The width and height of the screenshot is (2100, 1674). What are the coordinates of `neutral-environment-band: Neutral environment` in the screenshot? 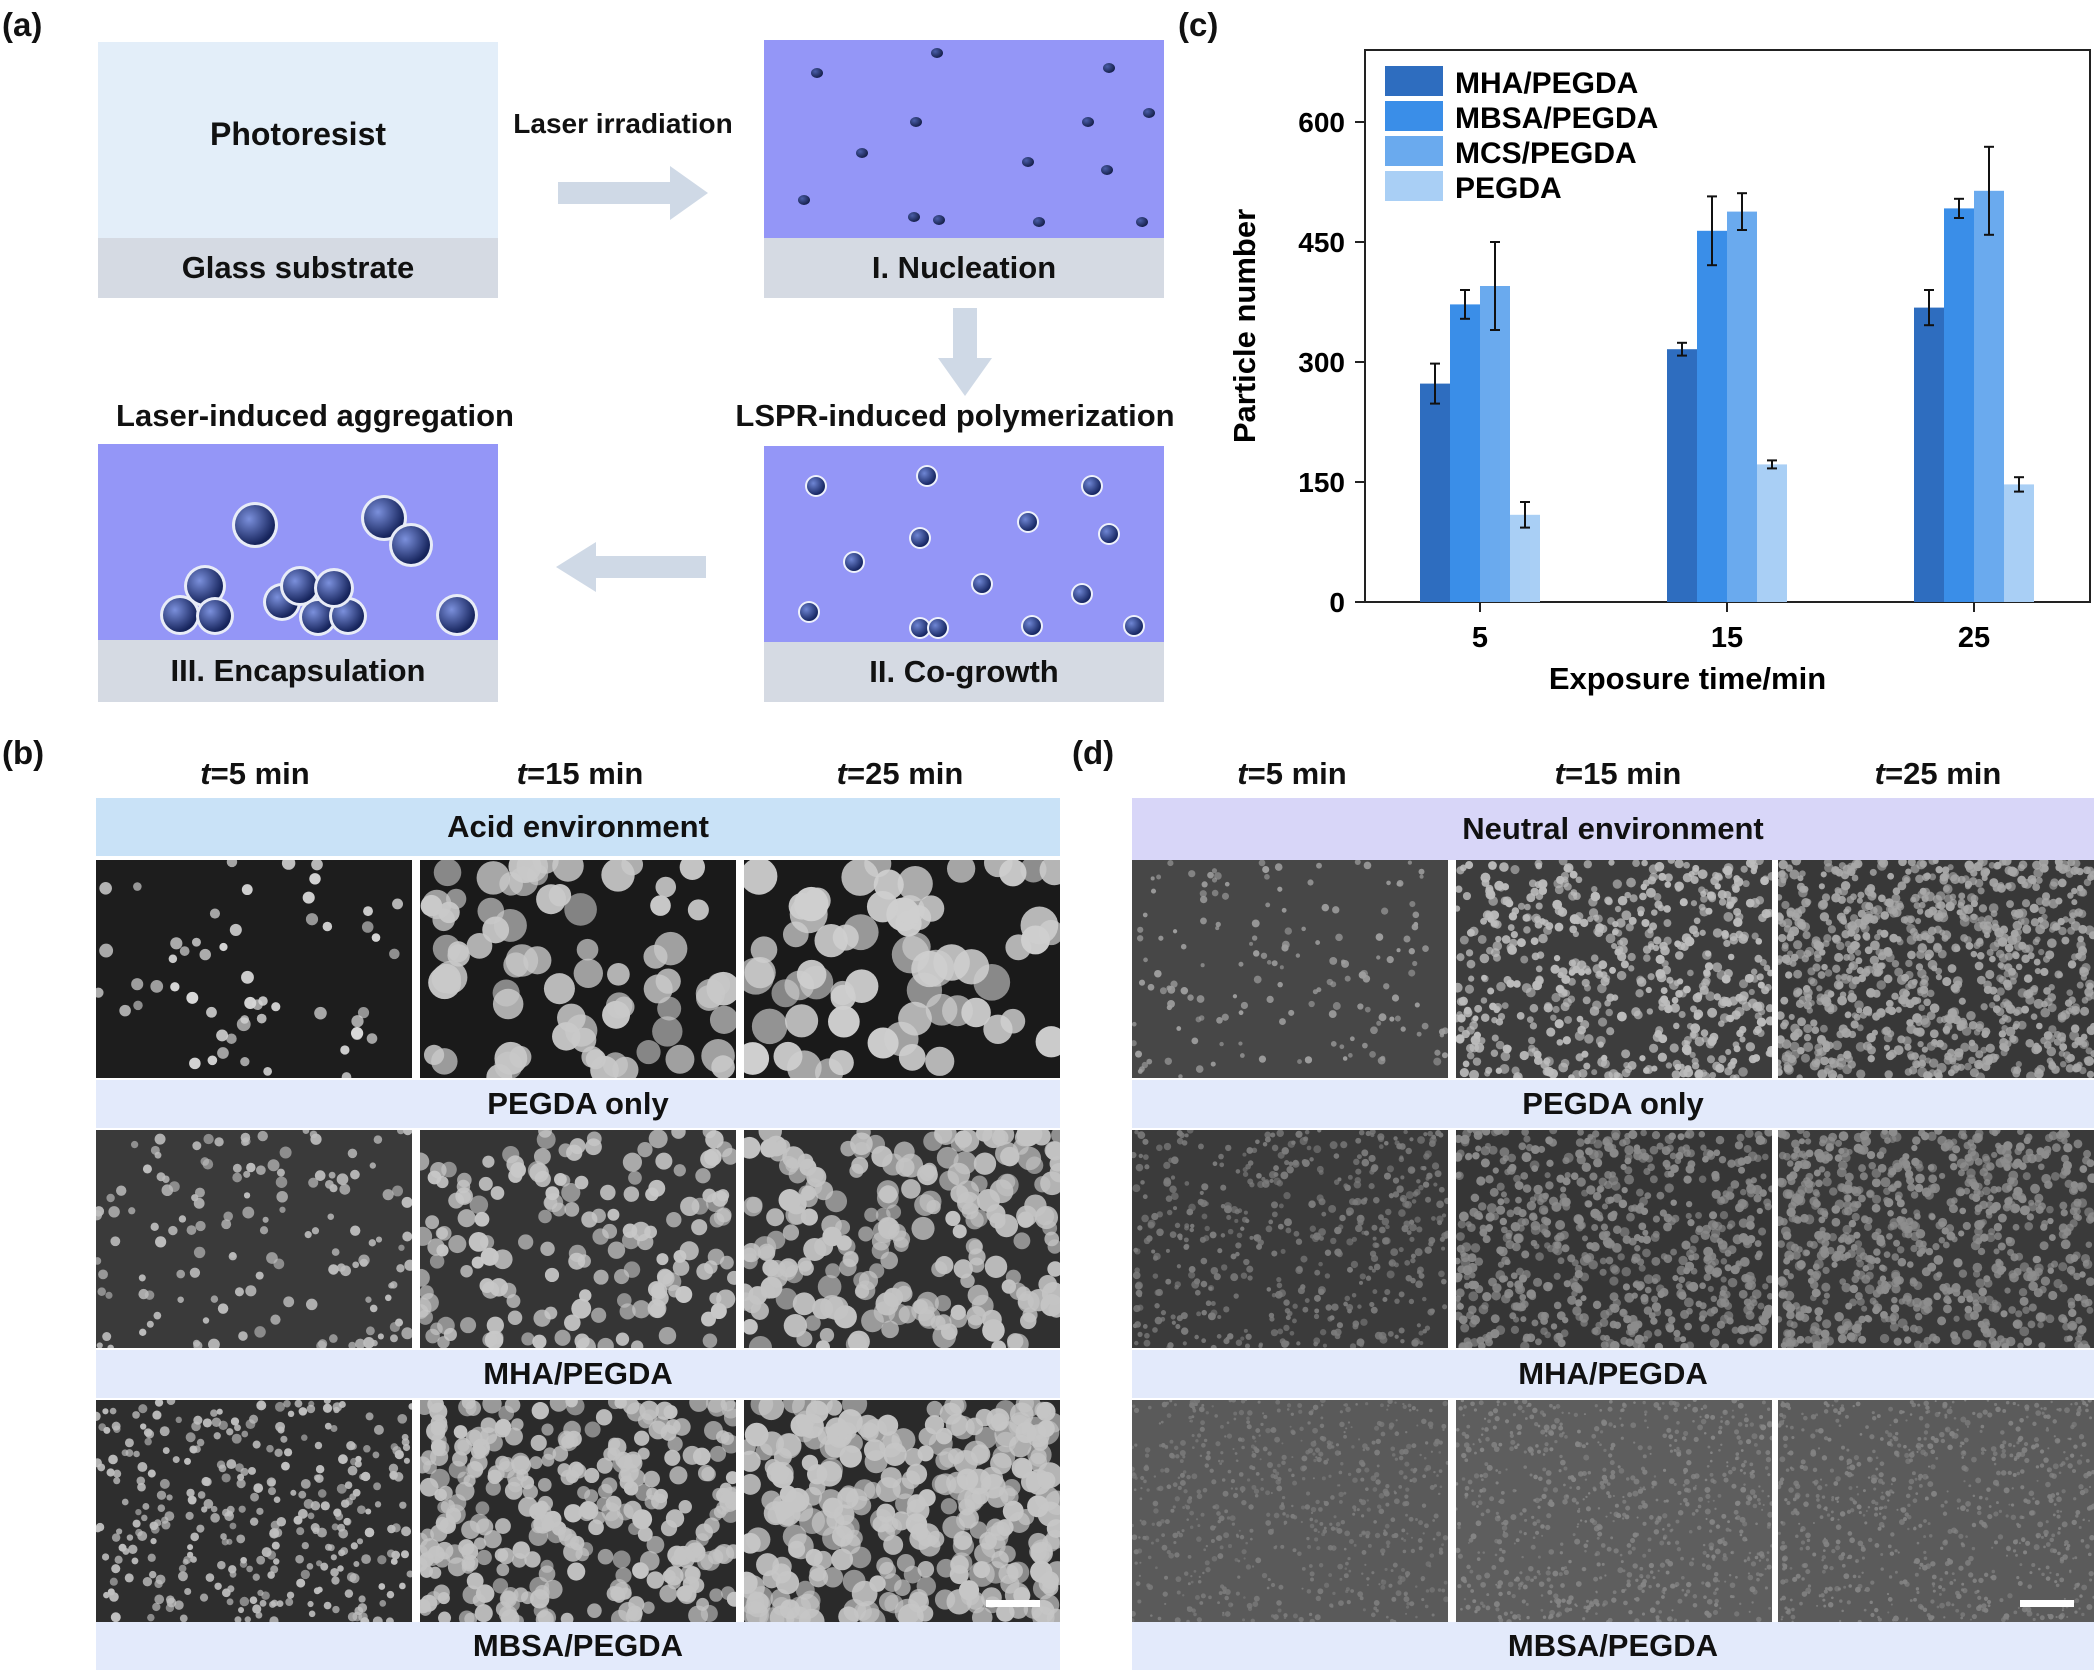 It's located at (1613, 829).